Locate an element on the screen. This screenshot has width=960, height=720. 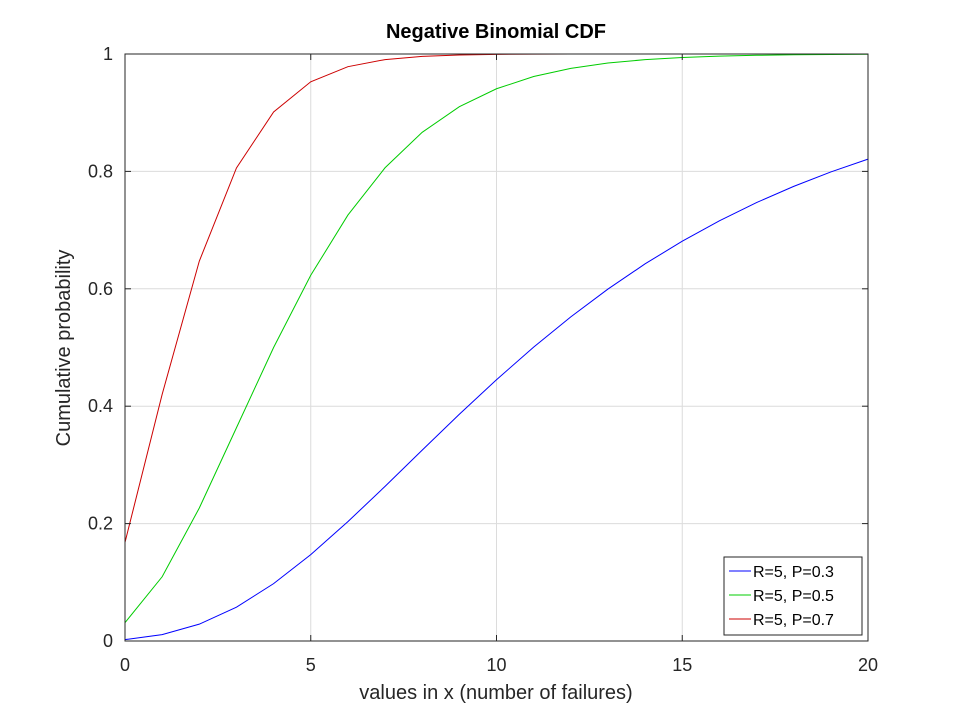
x-tick-label: 15 is located at coordinates (682, 665).